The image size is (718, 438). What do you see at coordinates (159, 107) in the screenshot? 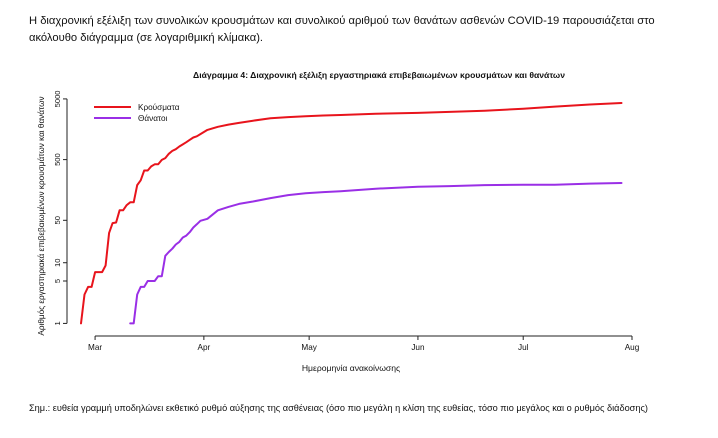
I see `legend-label: Κρούσματα` at bounding box center [159, 107].